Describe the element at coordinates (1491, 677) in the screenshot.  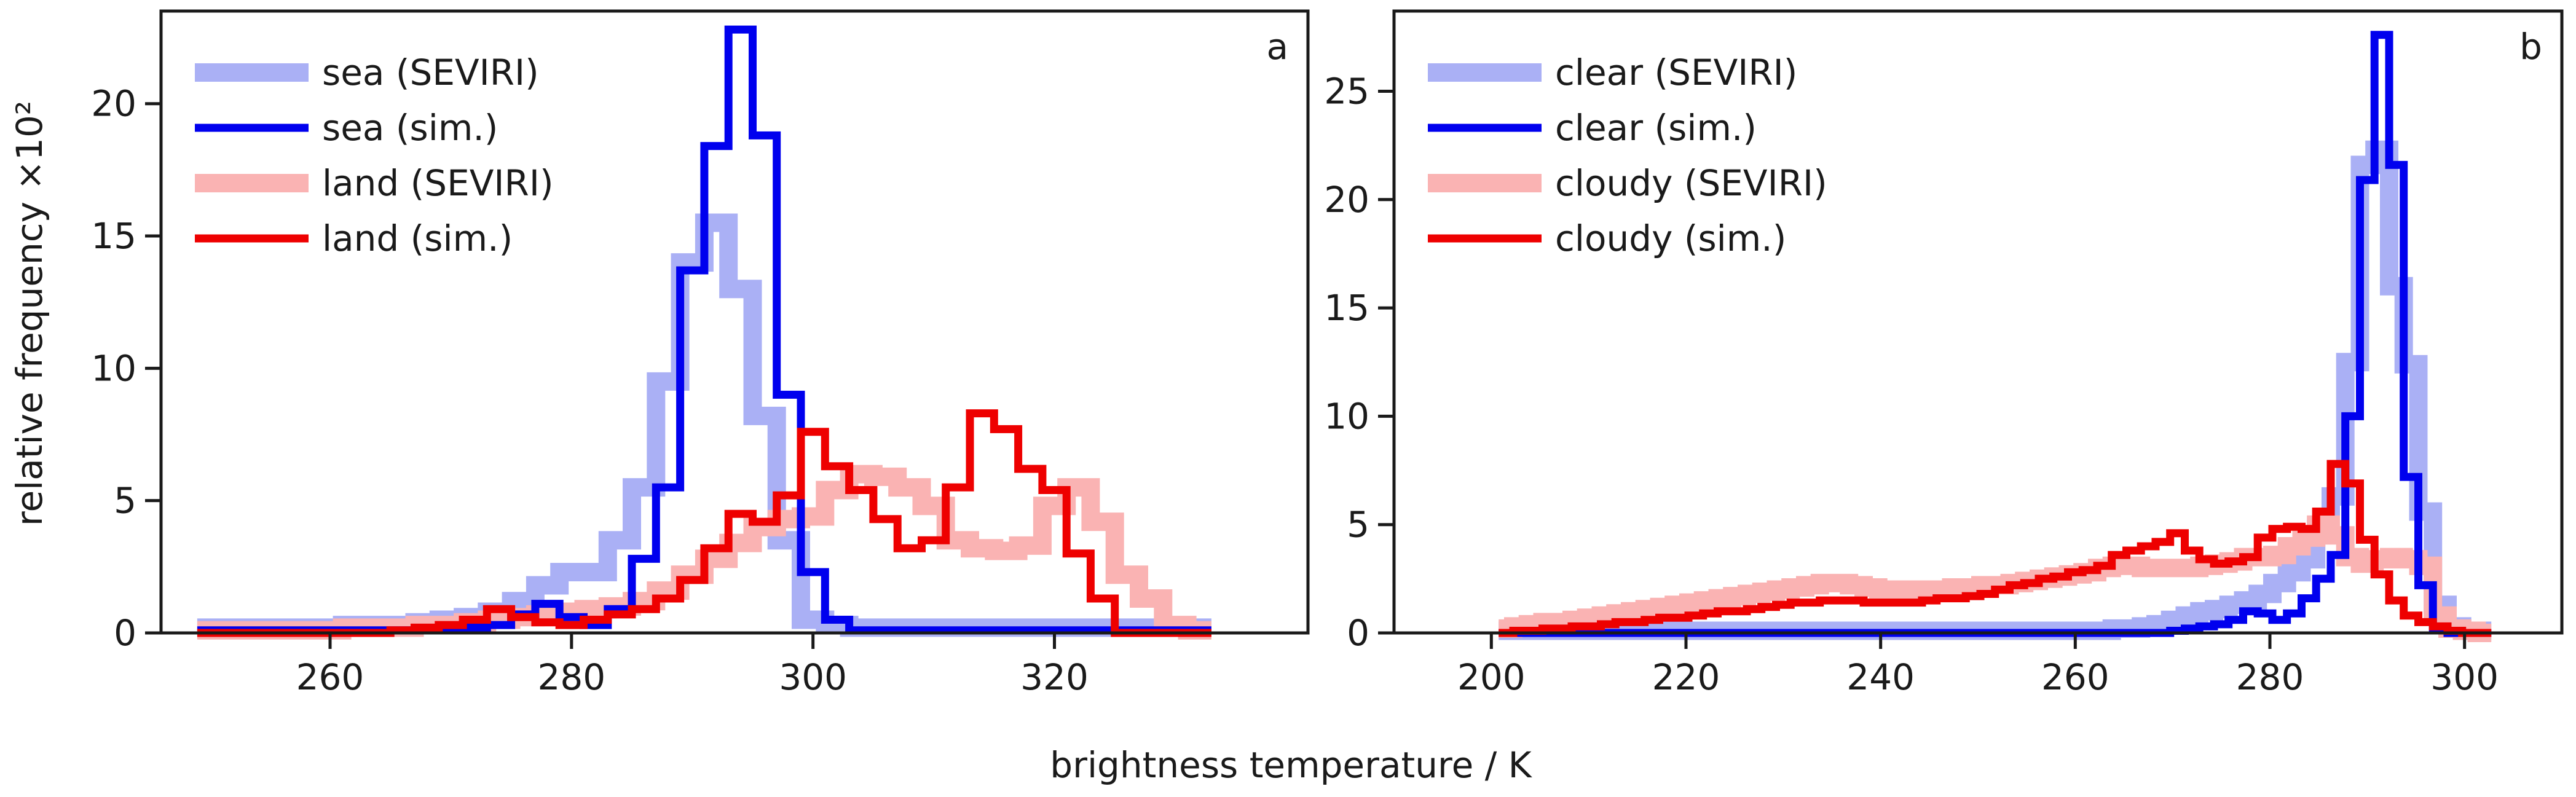
I see `x-tick-label: 200` at that location.